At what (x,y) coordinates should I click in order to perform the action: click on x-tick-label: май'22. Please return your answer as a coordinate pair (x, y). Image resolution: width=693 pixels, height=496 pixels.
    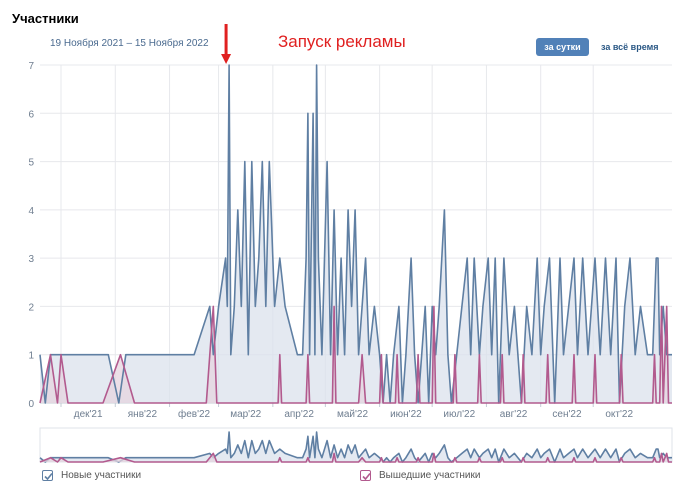
    Looking at the image, I should click on (352, 414).